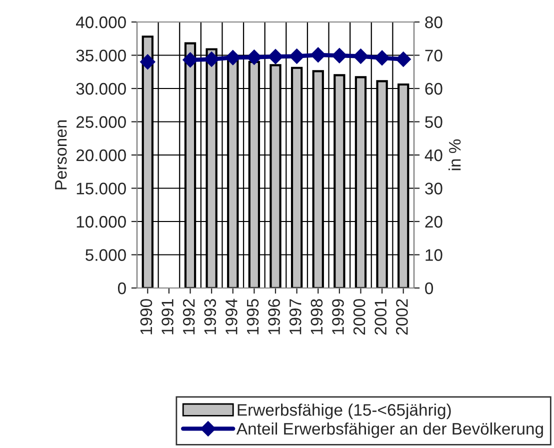 The height and width of the screenshot is (448, 554). I want to click on x-tick-label: 1998, so click(316, 316).